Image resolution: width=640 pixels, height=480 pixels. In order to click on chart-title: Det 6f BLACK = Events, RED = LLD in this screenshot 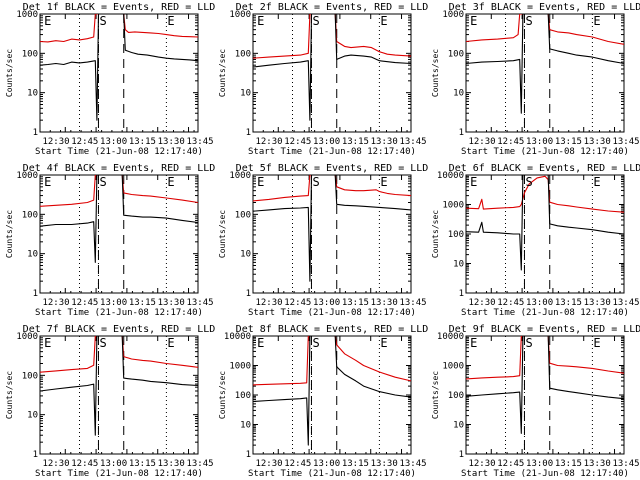, I will do `click(544, 168)`.